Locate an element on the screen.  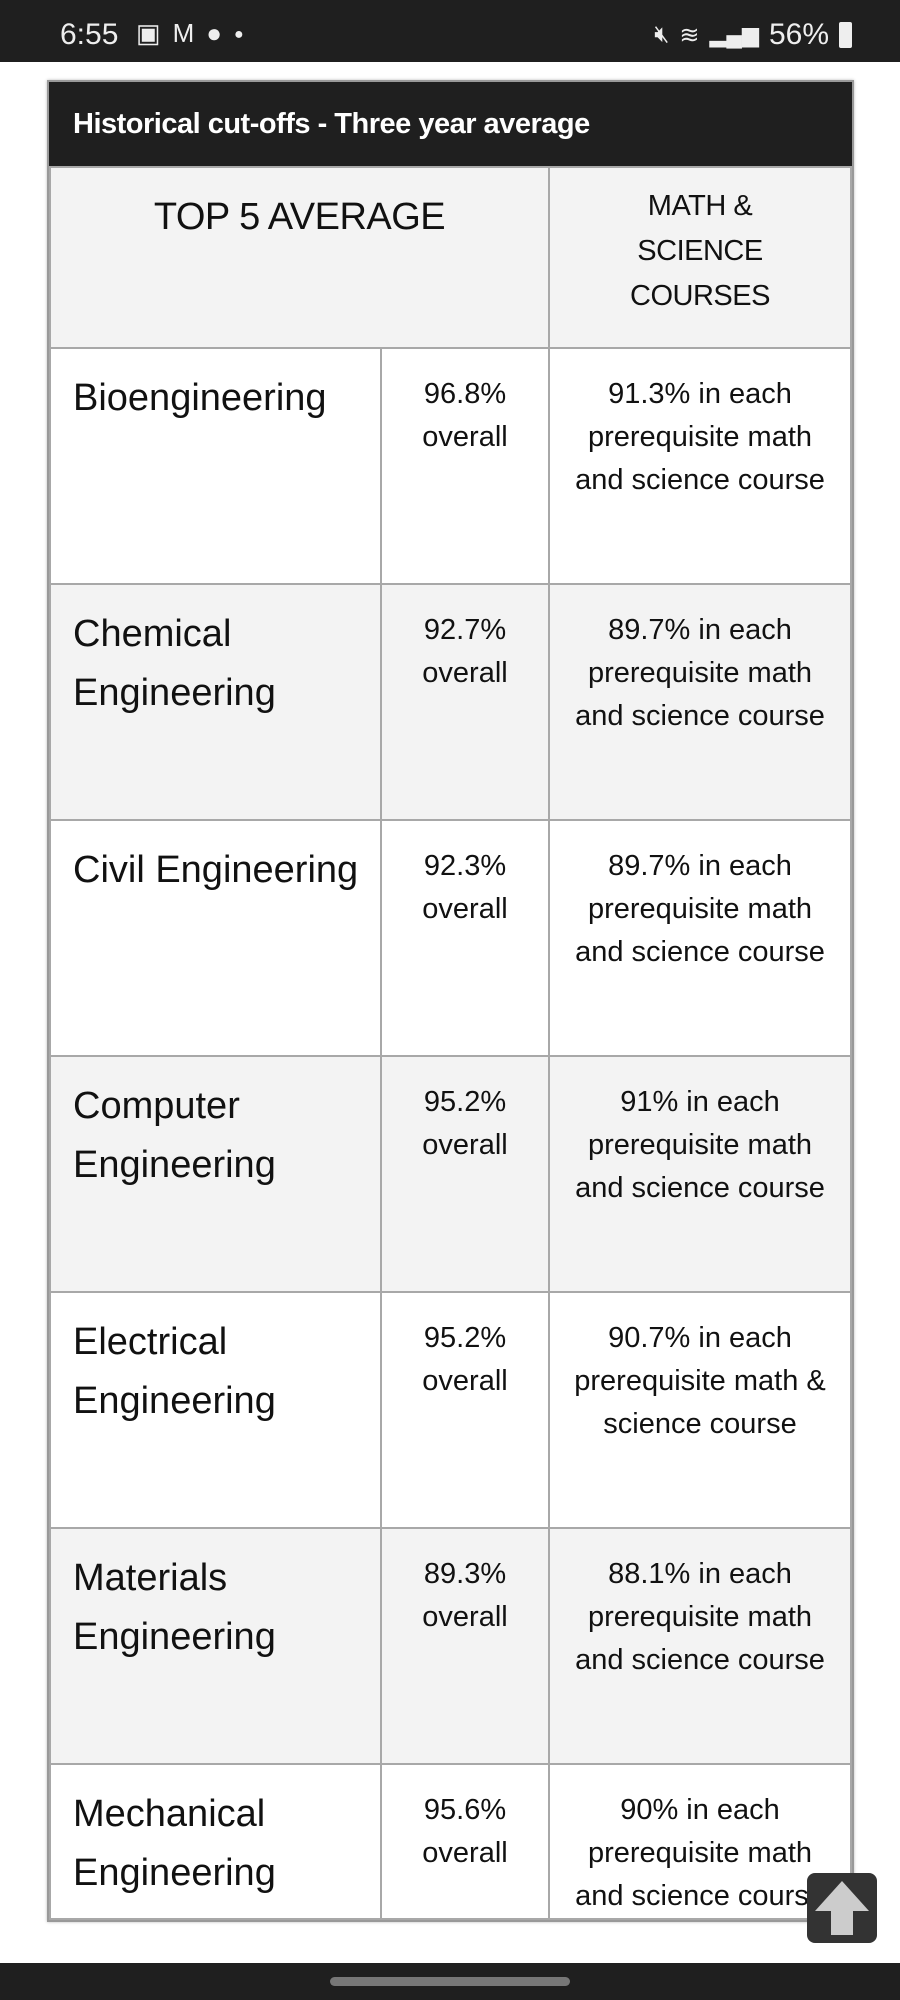
reddit-icon: ● is located at coordinates (214, 33).